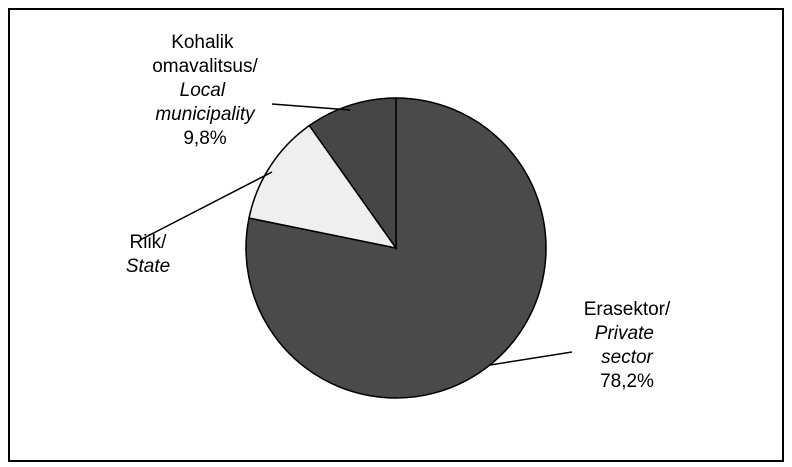  I want to click on label: Erasektor/, so click(627, 309).